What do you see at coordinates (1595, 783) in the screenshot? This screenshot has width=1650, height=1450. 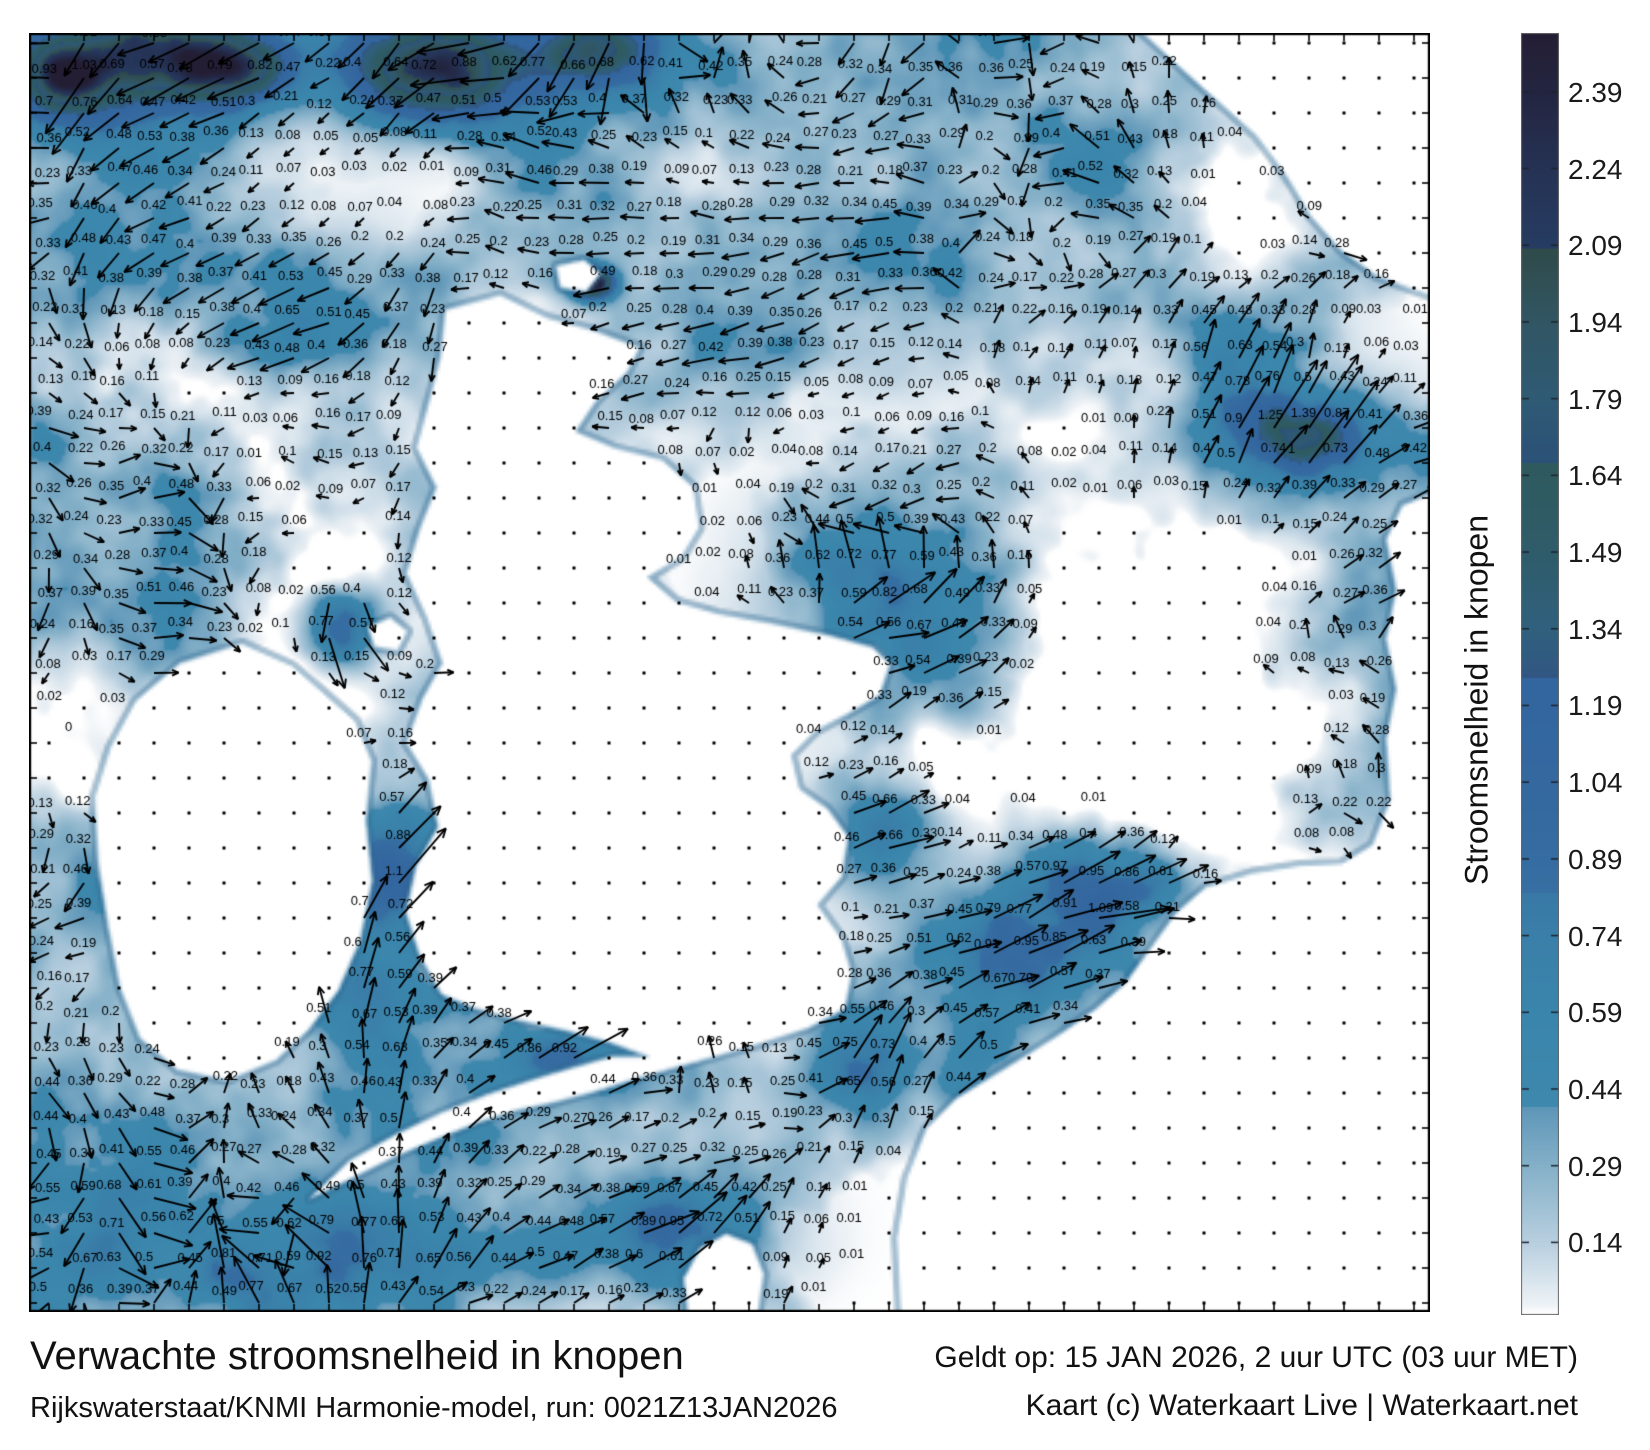 I see `colorbar-tick-label: 1.04` at bounding box center [1595, 783].